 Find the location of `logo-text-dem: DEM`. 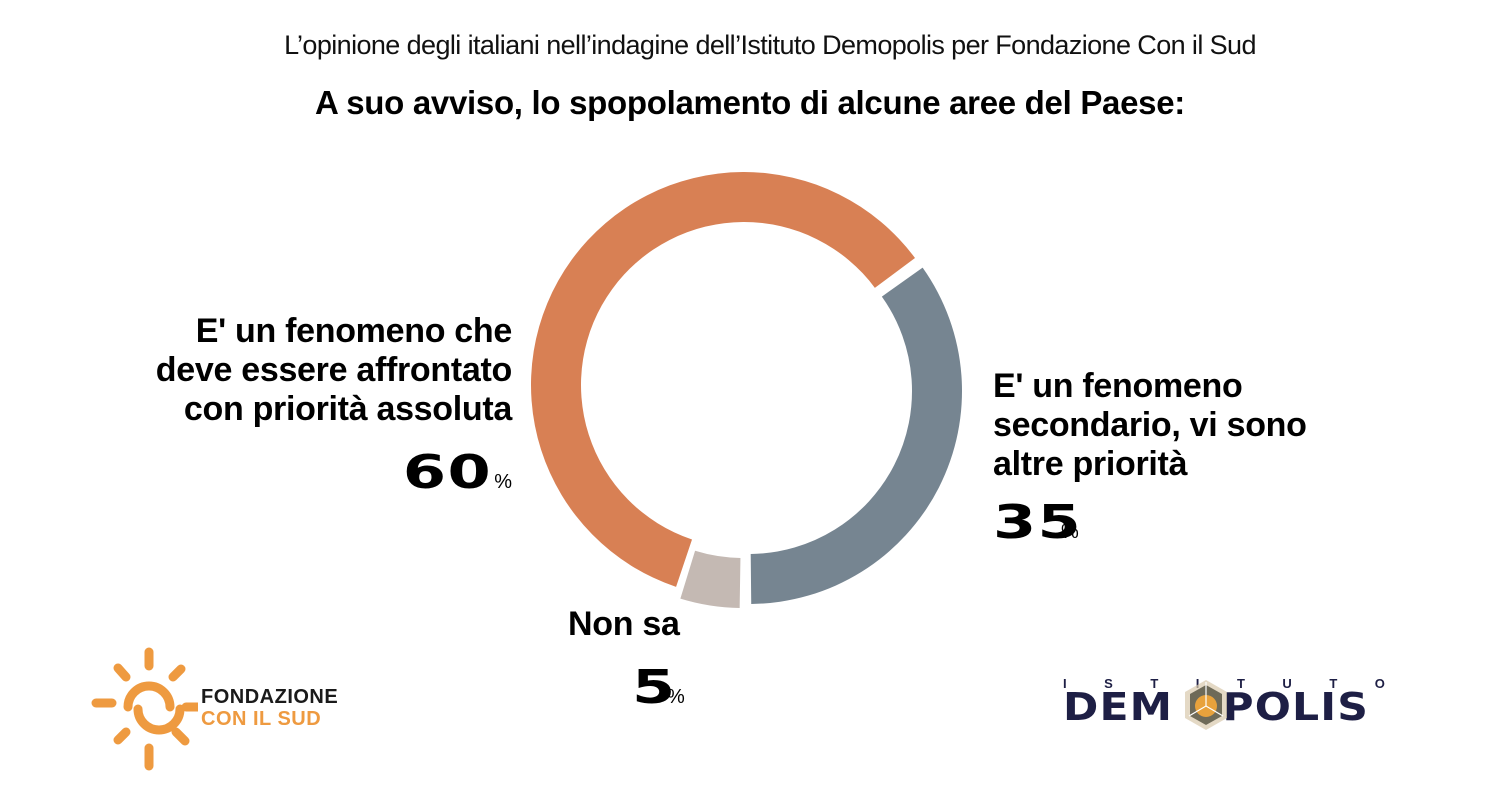

logo-text-dem: DEM is located at coordinates (1118, 707).